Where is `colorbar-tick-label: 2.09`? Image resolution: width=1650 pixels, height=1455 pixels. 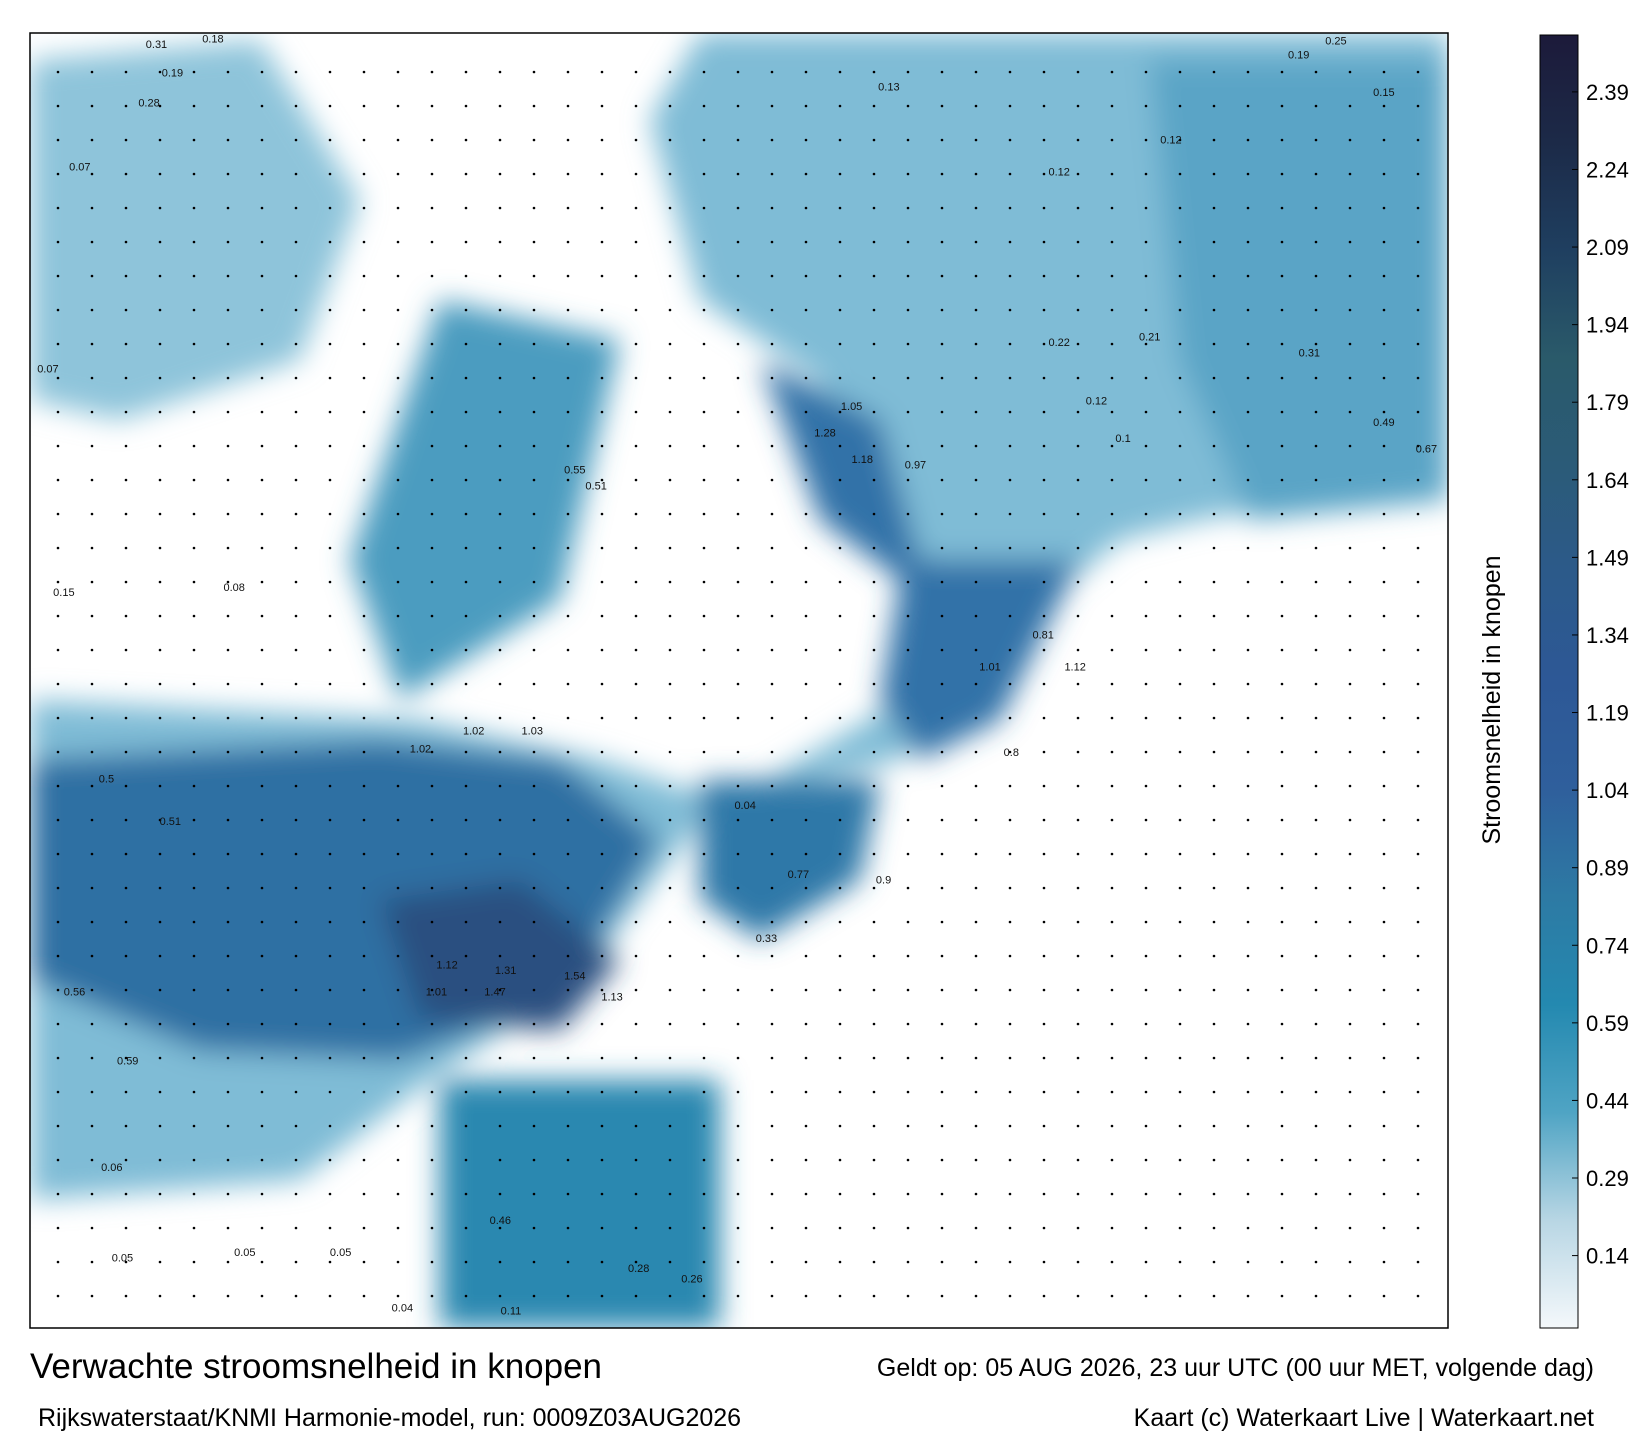 colorbar-tick-label: 2.09 is located at coordinates (1607, 247).